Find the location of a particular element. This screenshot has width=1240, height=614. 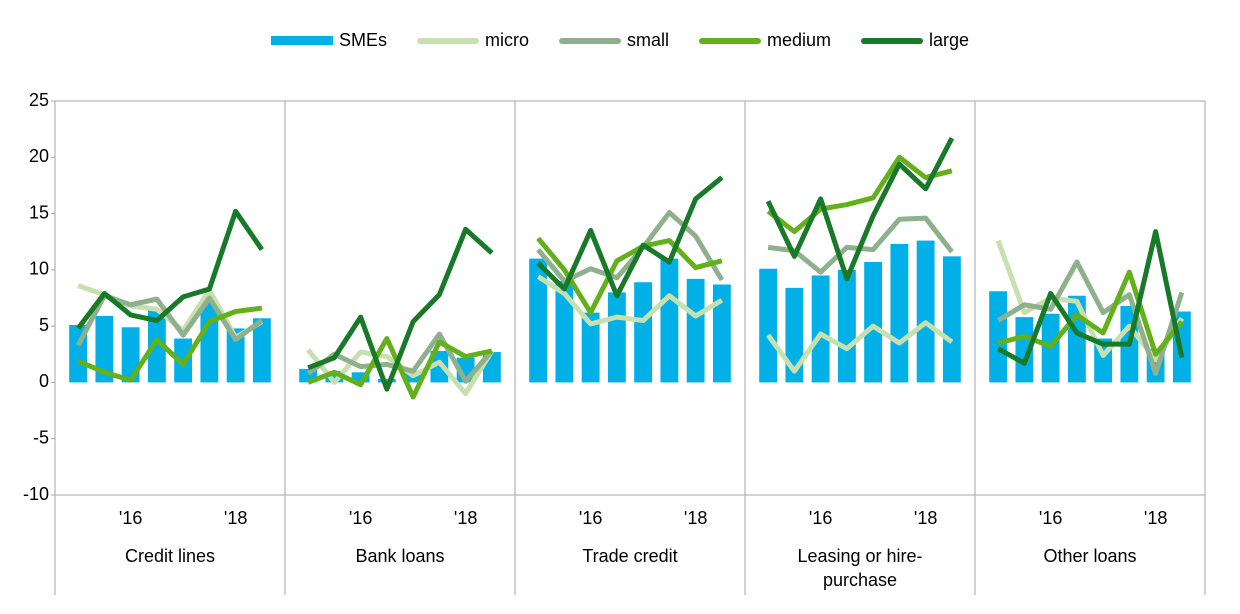

legend-item: micro is located at coordinates (472, 40).